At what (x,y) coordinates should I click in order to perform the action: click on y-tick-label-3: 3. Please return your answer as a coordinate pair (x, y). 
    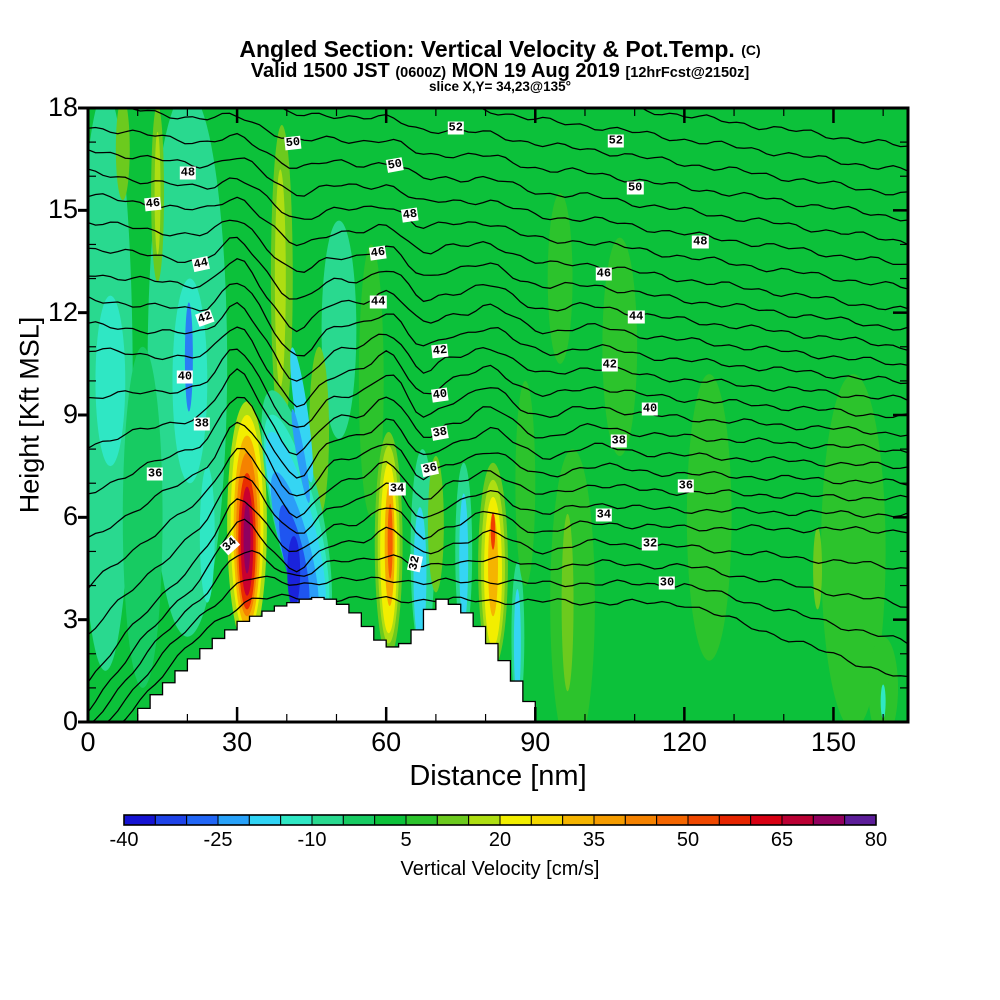
    Looking at the image, I should click on (70, 618).